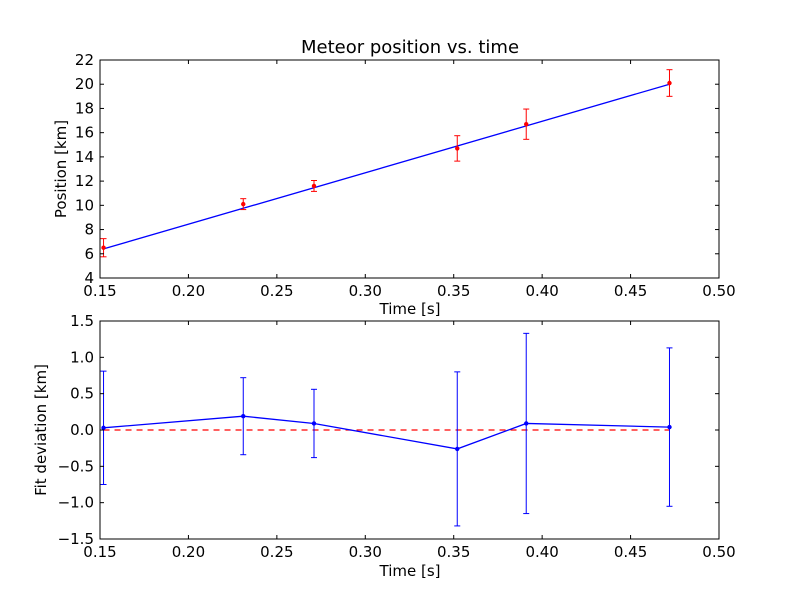  I want to click on position-x-tick-label: 0.45, so click(630, 291).